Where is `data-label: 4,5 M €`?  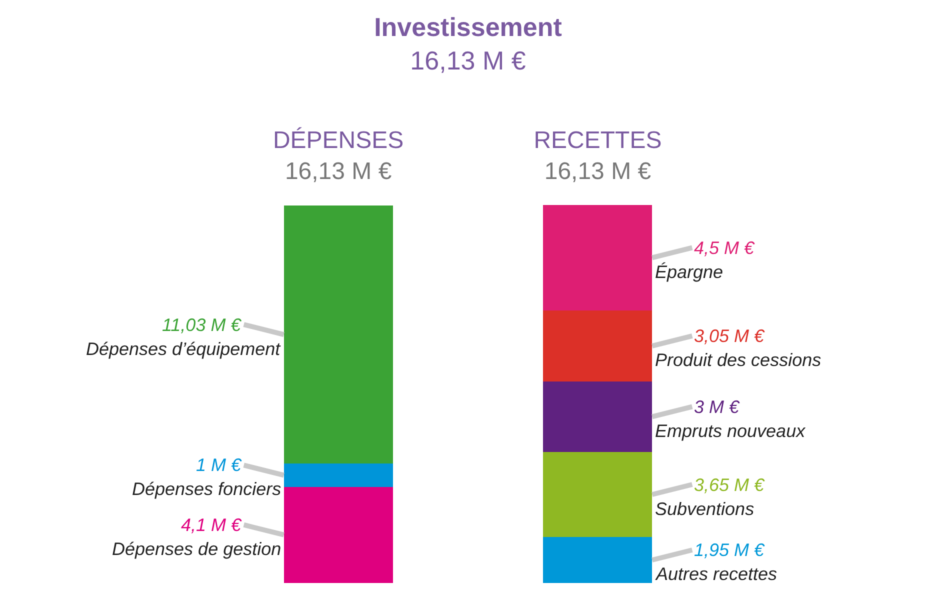 data-label: 4,5 M € is located at coordinates (725, 248).